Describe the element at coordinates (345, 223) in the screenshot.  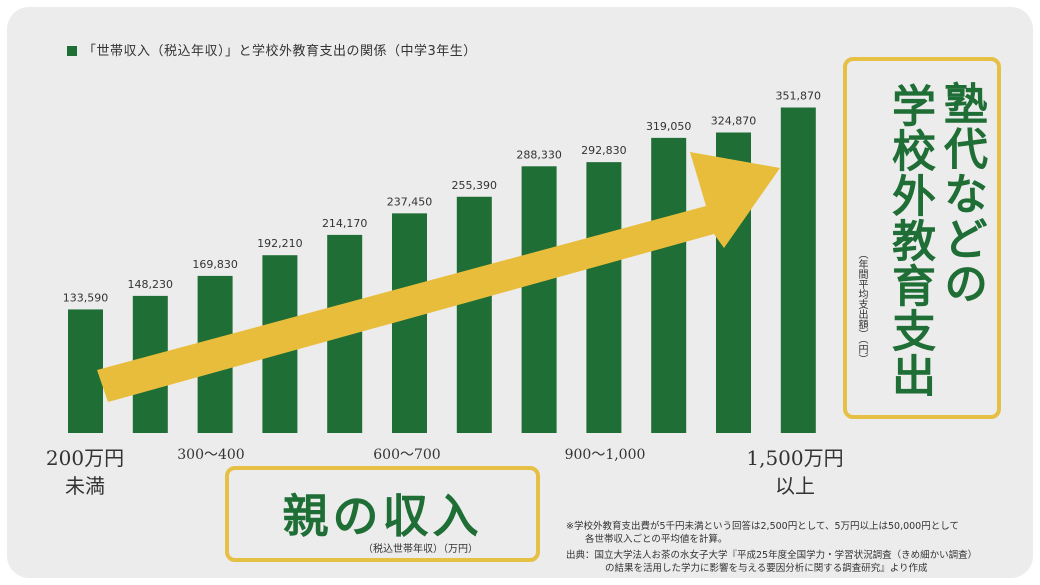
I see `bar-label-4: 214,170` at that location.